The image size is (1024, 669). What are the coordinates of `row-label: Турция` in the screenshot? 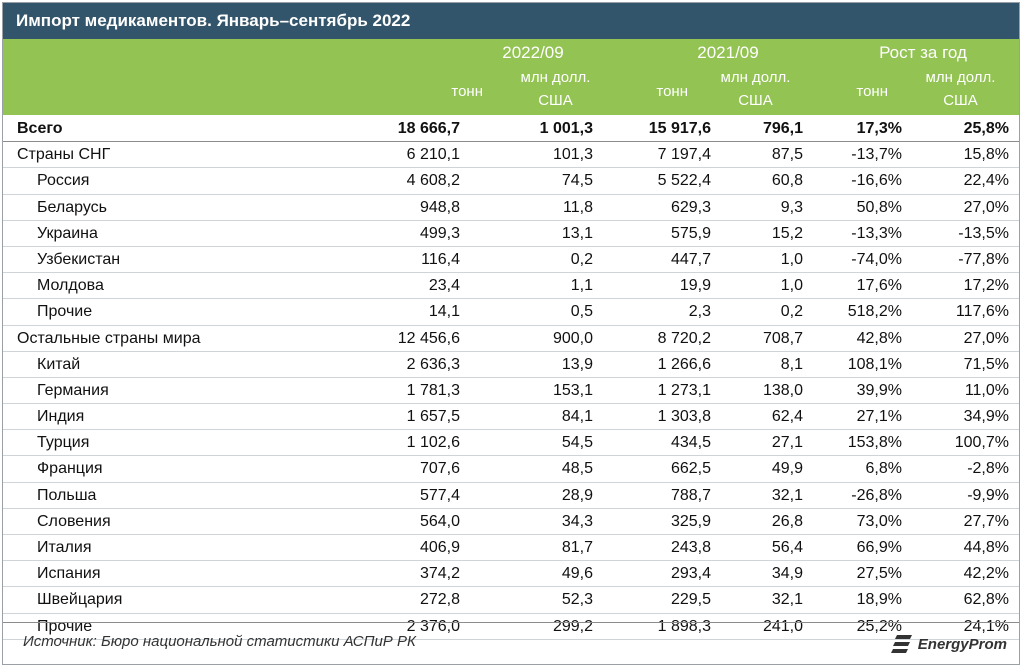 It's located at (63, 443).